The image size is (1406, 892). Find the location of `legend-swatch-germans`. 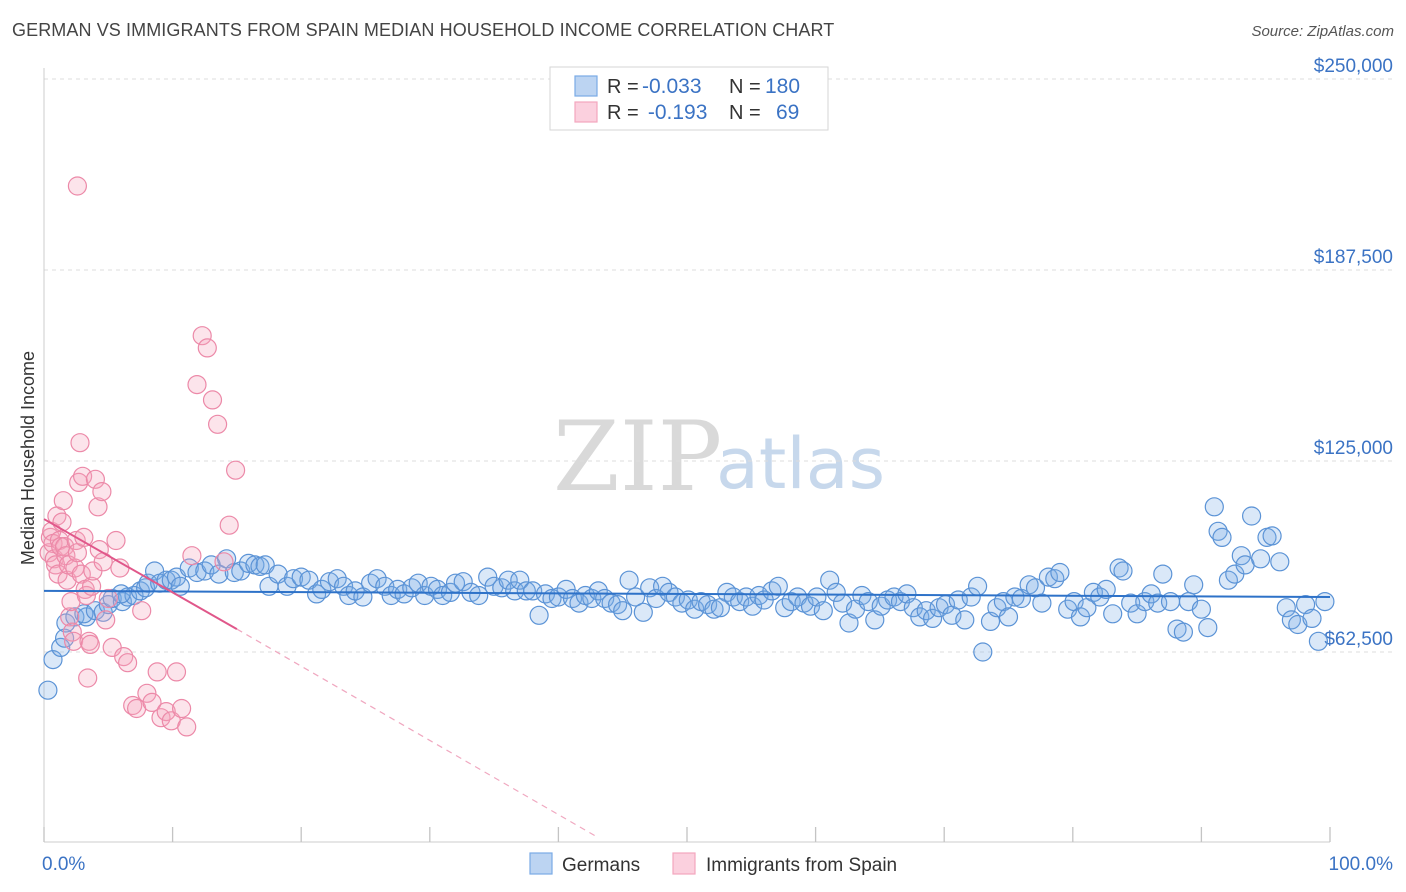

legend-swatch-germans is located at coordinates (586, 86).